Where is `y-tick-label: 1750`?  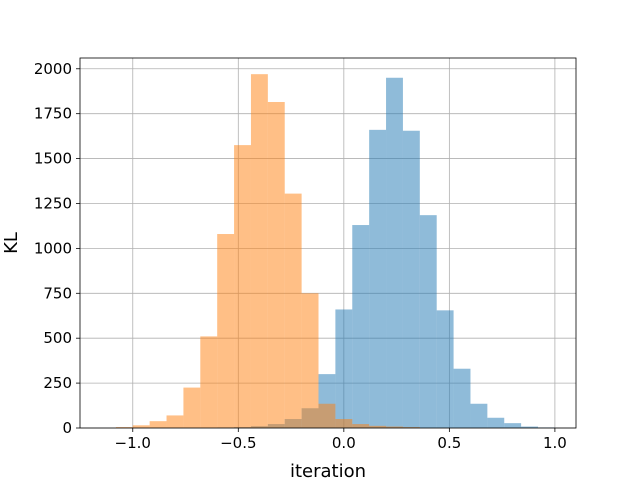
y-tick-label: 1750 is located at coordinates (53, 114).